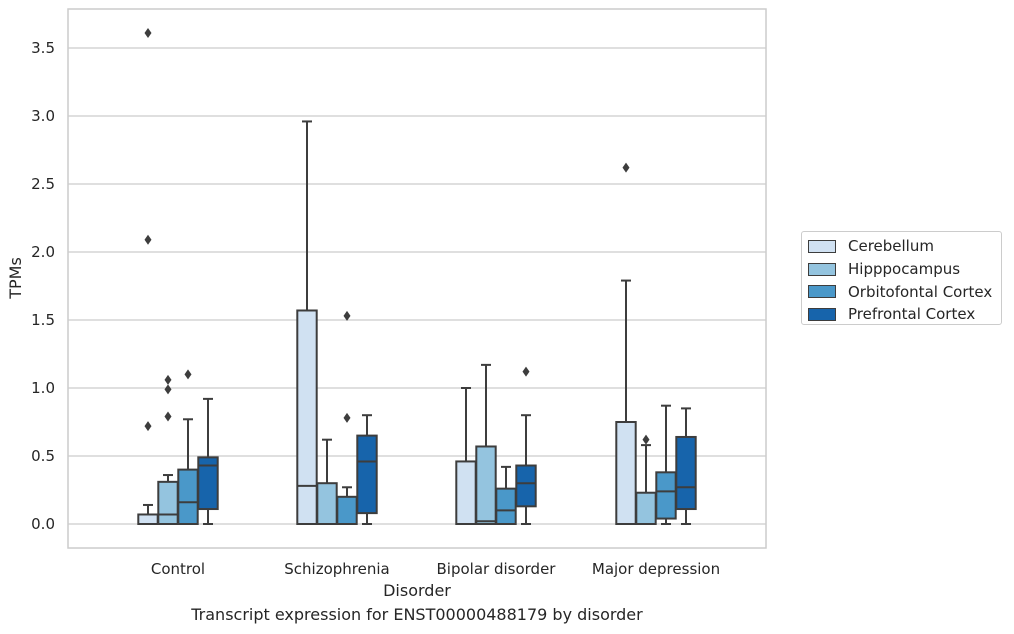 This screenshot has width=1014, height=634. What do you see at coordinates (178, 569) in the screenshot?
I see `x-tick-label: Control` at bounding box center [178, 569].